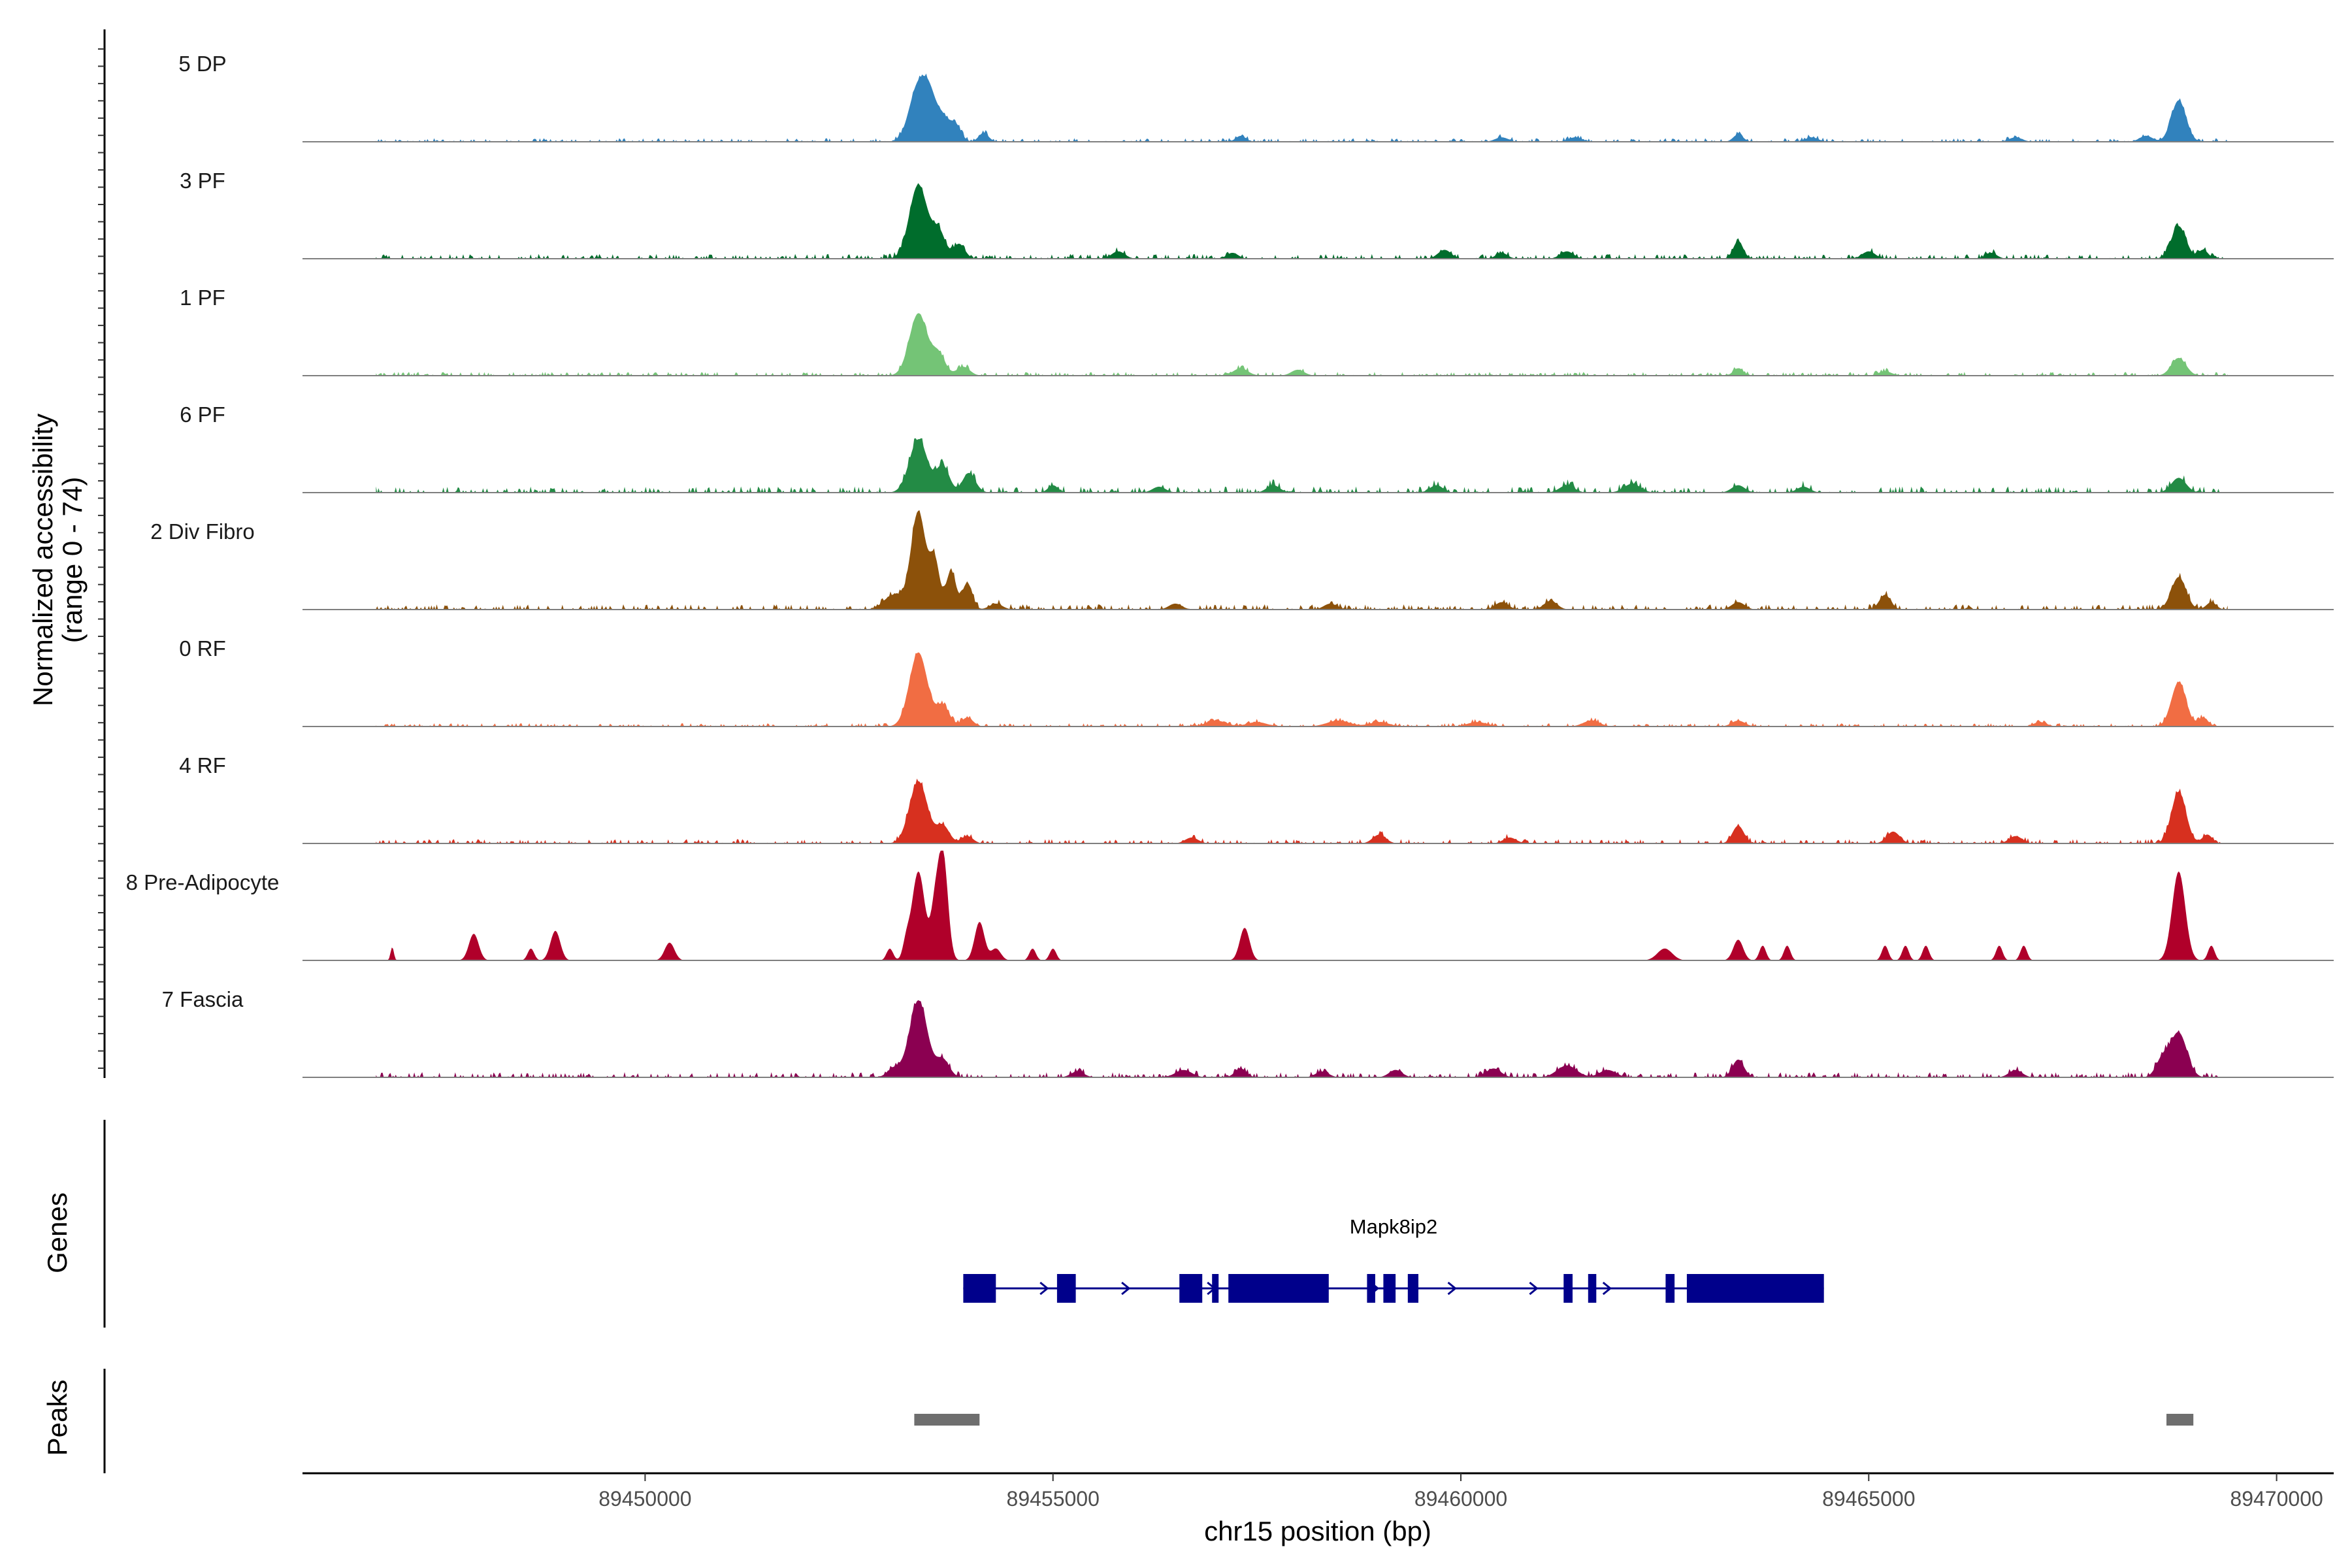  What do you see at coordinates (203, 882) in the screenshot?
I see `track-label: 8 Pre-Adipocyte` at bounding box center [203, 882].